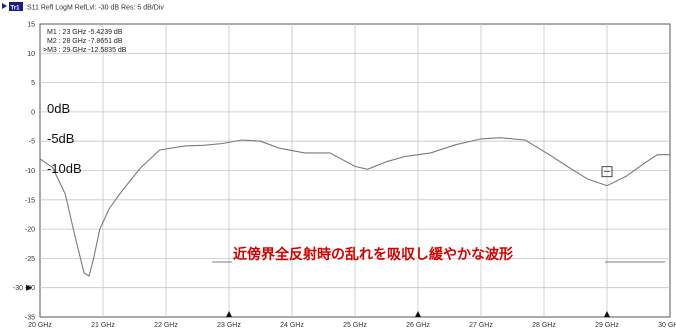  What do you see at coordinates (33, 112) in the screenshot?
I see `y-tick-label: 0` at bounding box center [33, 112].